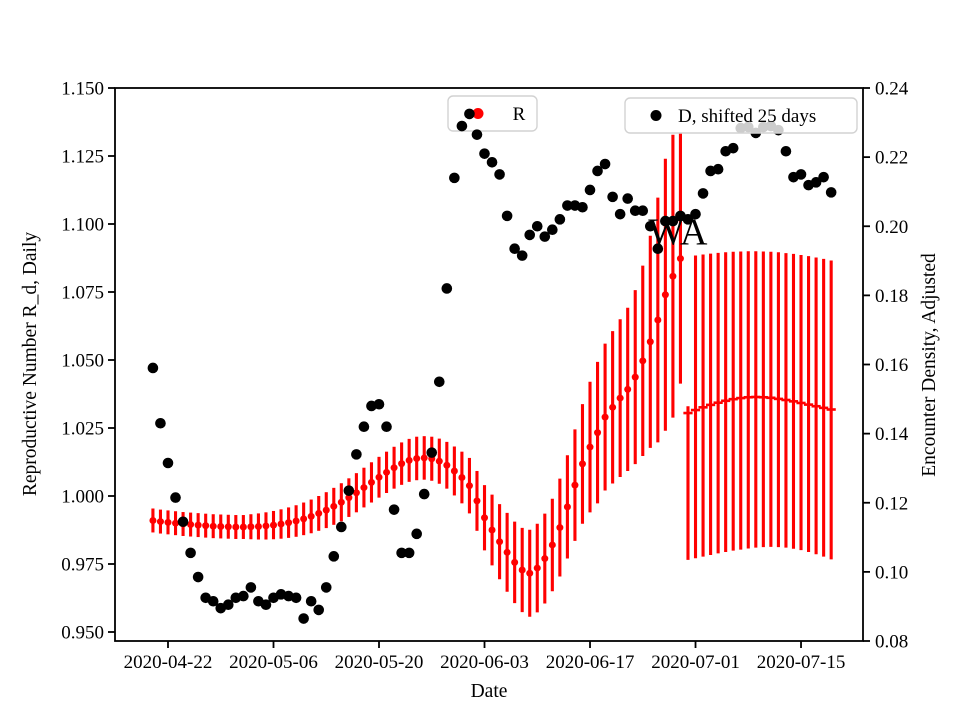 The height and width of the screenshot is (720, 960). What do you see at coordinates (891, 158) in the screenshot?
I see `y-right-tick-label: 0.22` at bounding box center [891, 158].